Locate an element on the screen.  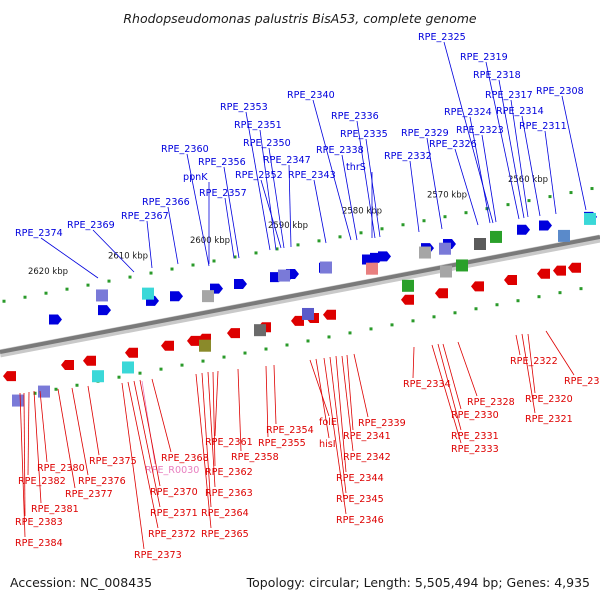
reverse-gene-label: RPE_2321 is located at coordinates (549, 419).